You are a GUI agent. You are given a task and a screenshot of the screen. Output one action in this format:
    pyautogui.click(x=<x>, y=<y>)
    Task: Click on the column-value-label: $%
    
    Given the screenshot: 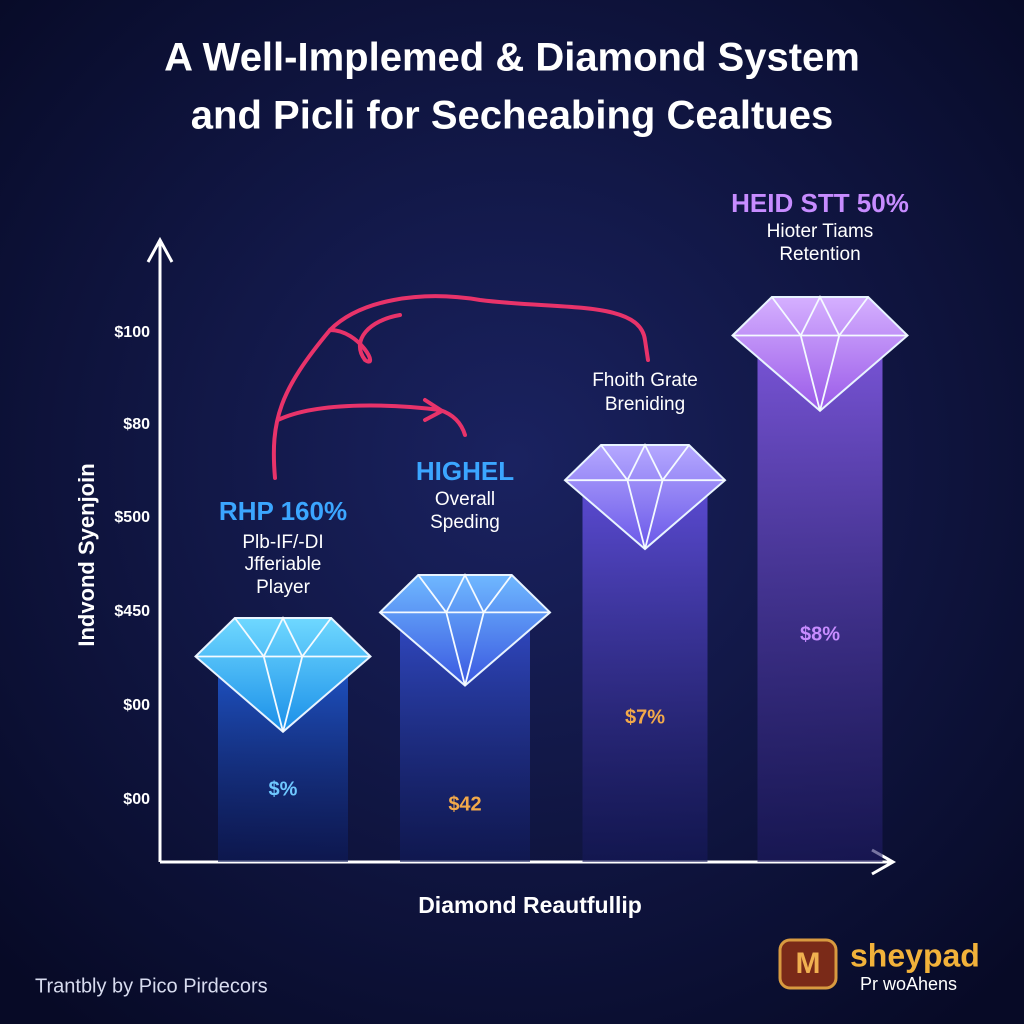 What is the action you would take?
    pyautogui.click(x=283, y=789)
    